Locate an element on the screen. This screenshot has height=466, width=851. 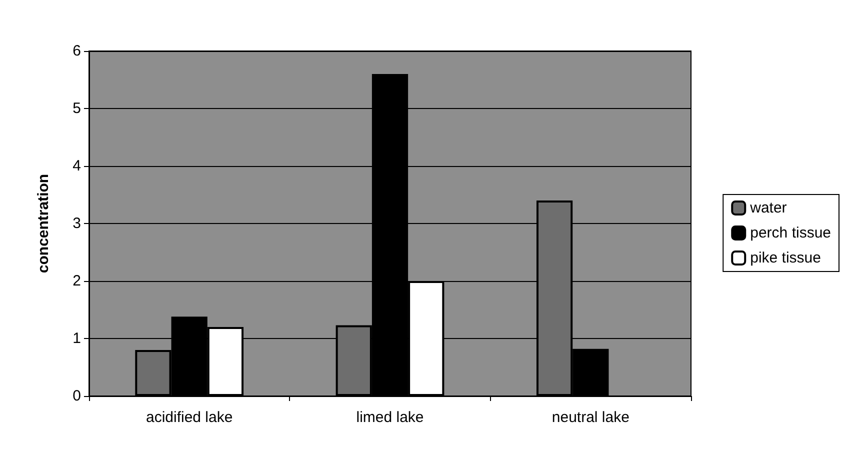
legend-label: water is located at coordinates (768, 208).